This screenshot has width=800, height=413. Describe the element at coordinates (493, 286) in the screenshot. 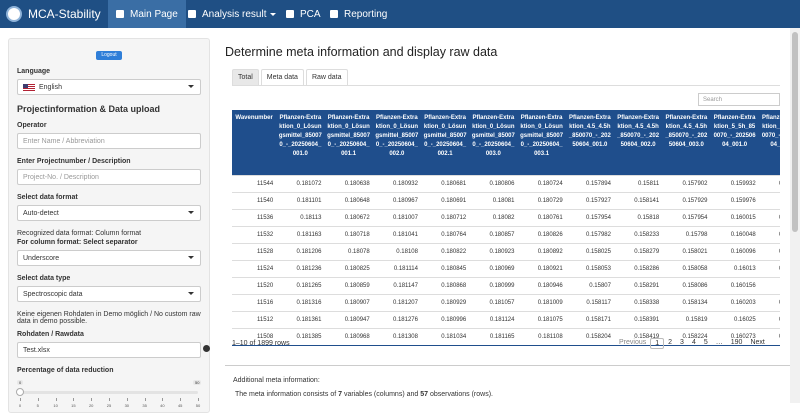

I see `table-cell: 0.180999` at that location.